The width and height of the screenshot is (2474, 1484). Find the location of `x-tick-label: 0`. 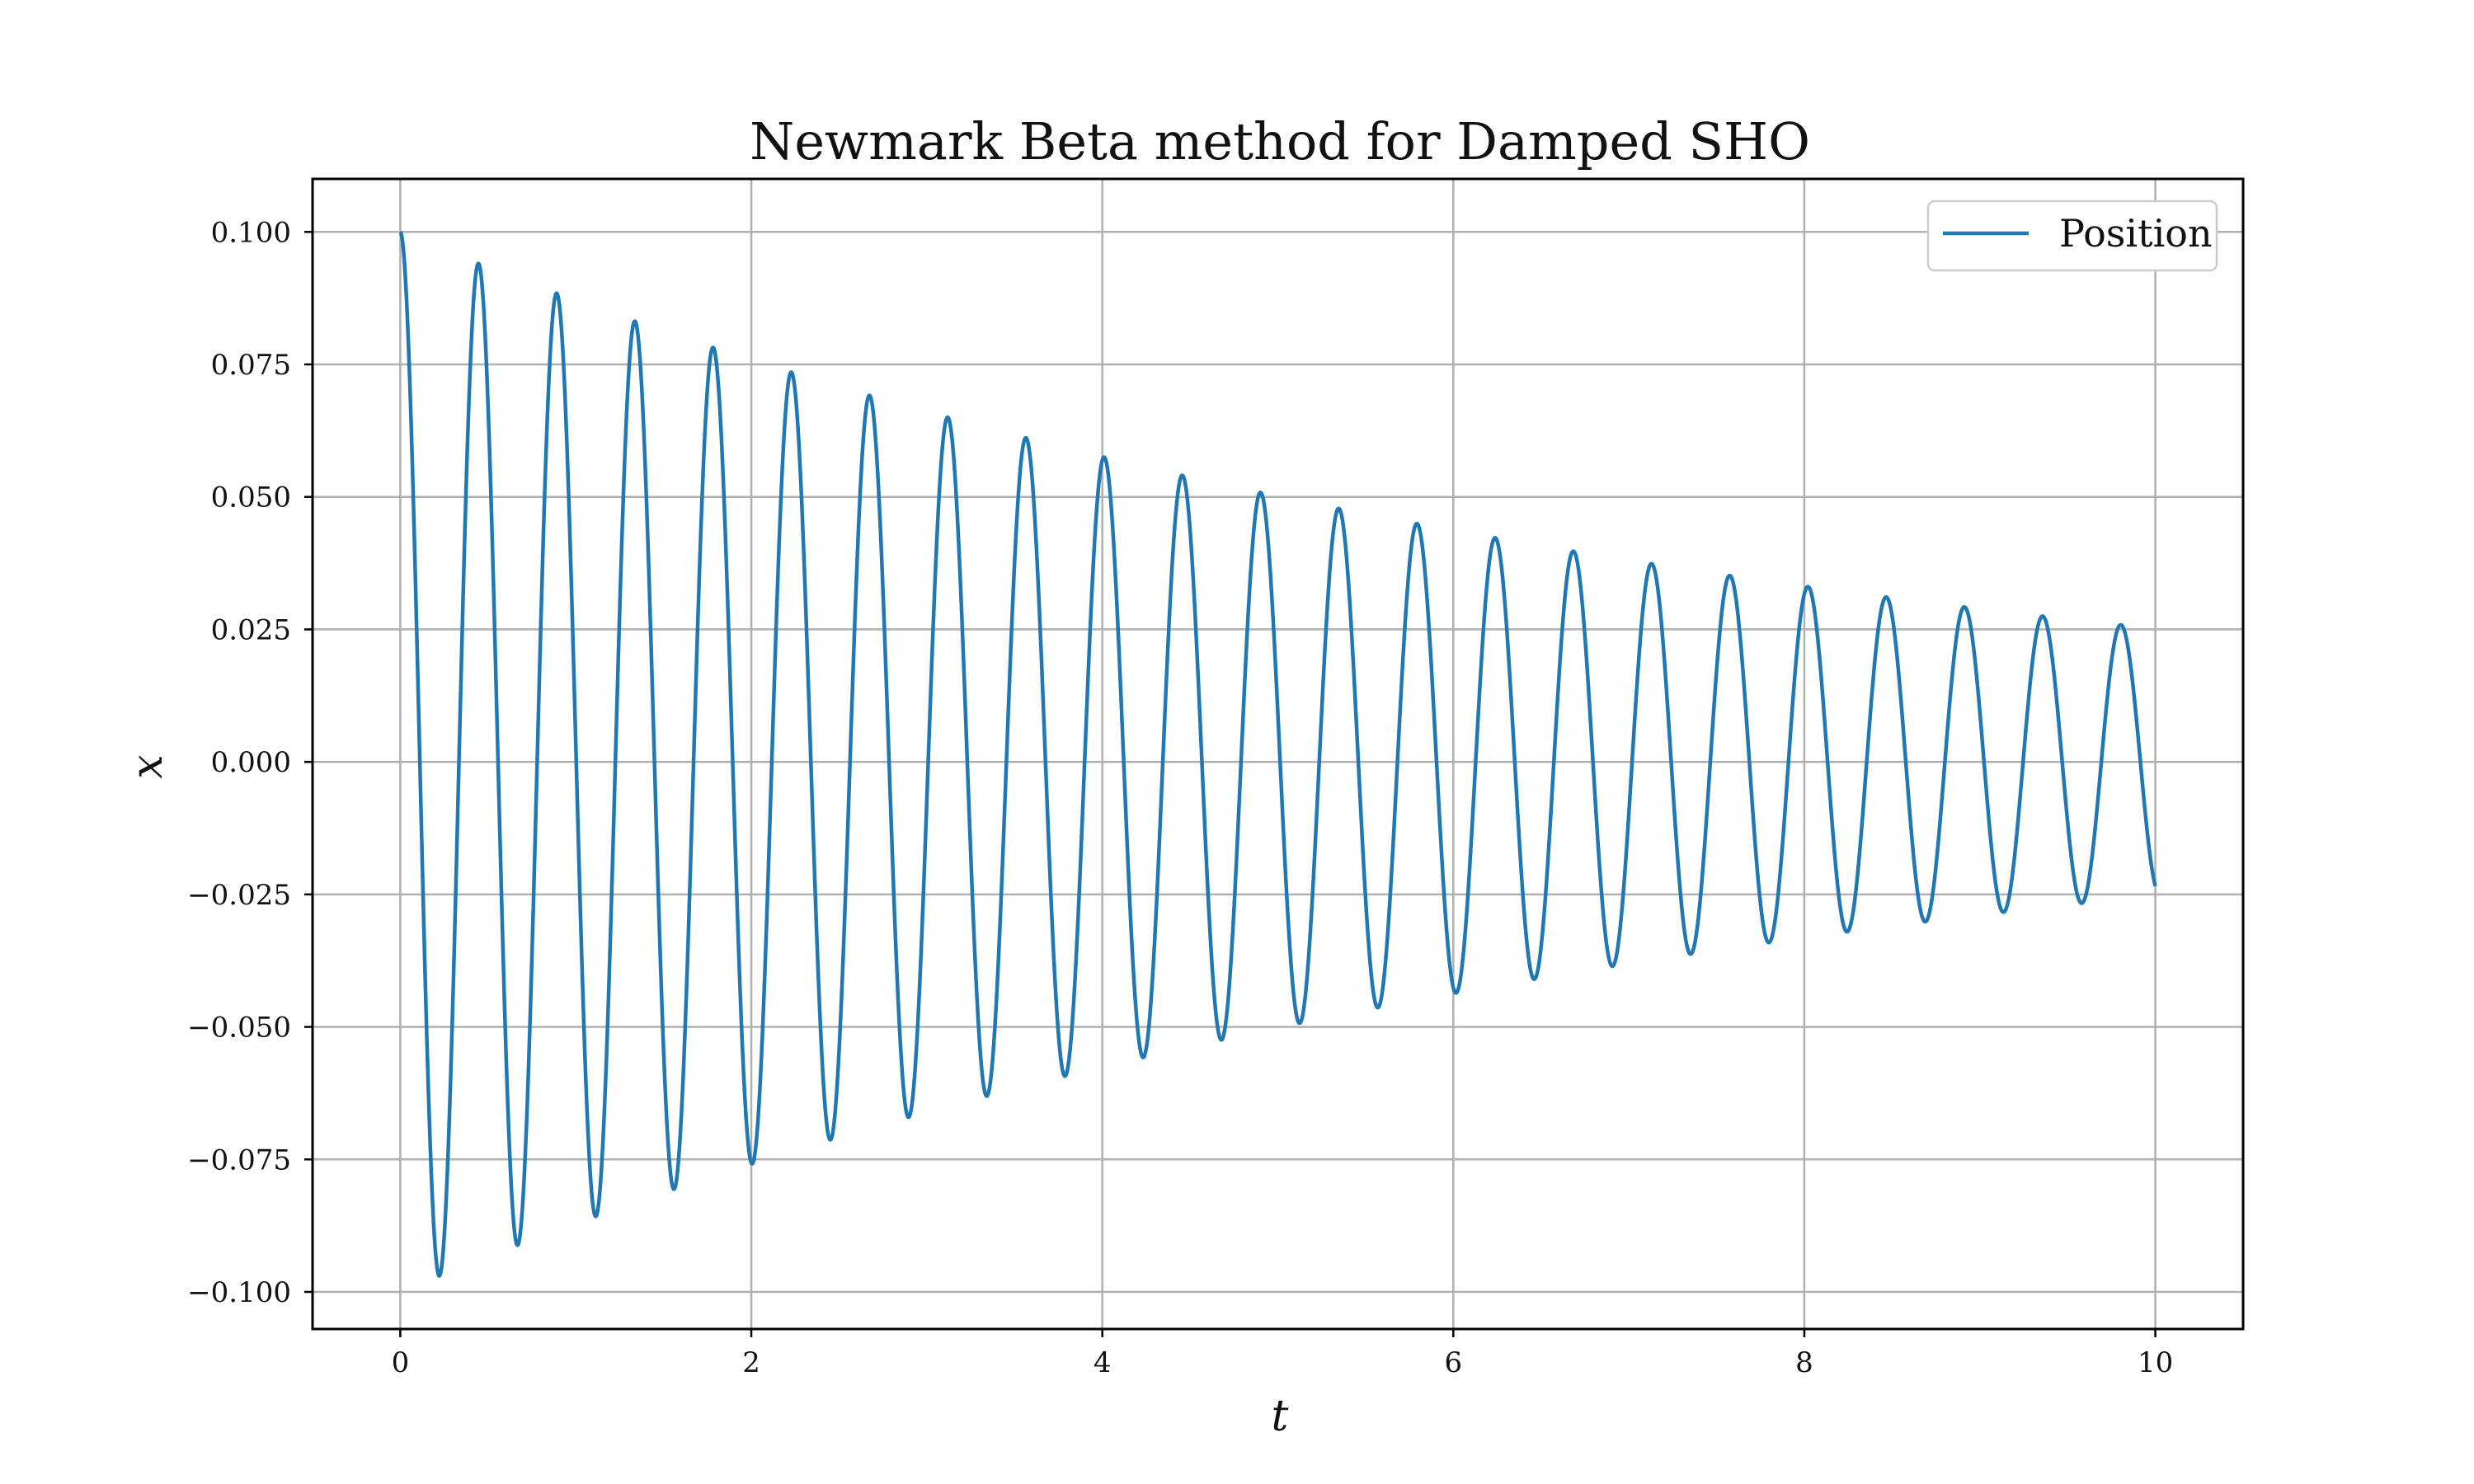

x-tick-label: 0 is located at coordinates (401, 1362).